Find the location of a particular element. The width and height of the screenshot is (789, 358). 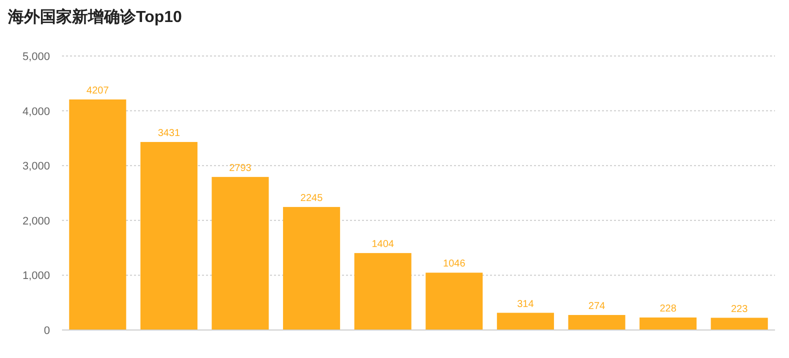

y-tick-label: 4,000 is located at coordinates (36, 112).